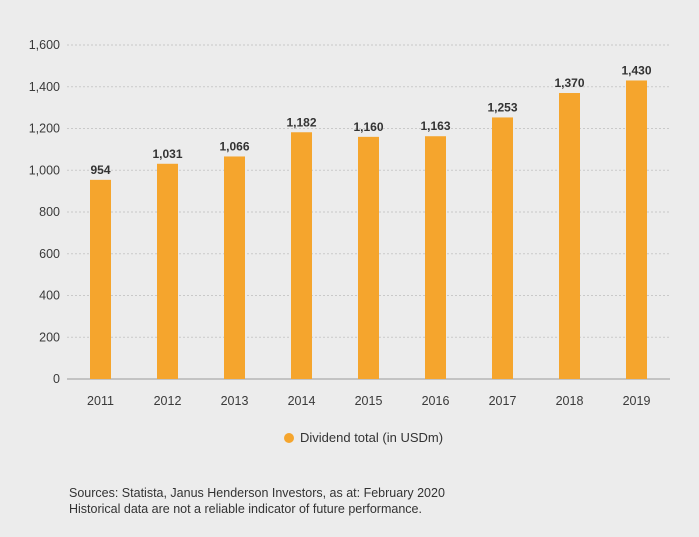  I want to click on x-tick-label: 2011, so click(100, 401).